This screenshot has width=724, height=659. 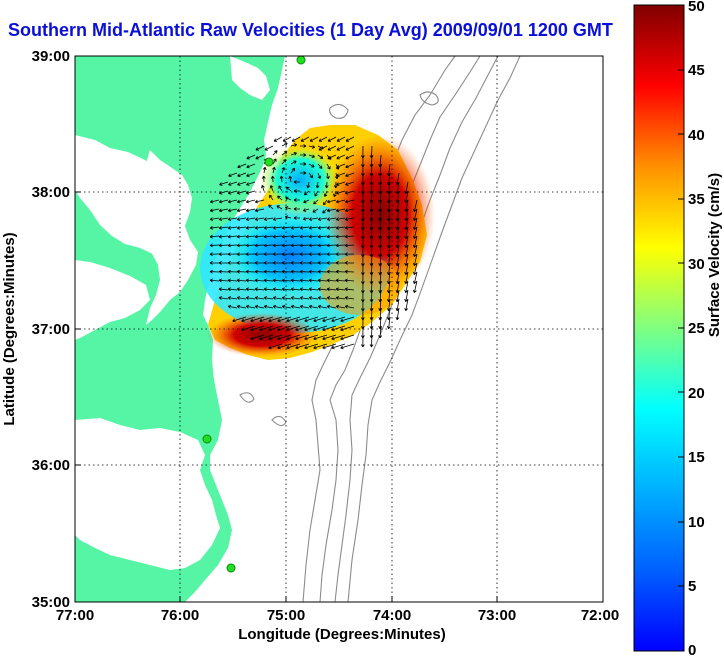 What do you see at coordinates (392, 615) in the screenshot?
I see `x-tick-label: 74:00` at bounding box center [392, 615].